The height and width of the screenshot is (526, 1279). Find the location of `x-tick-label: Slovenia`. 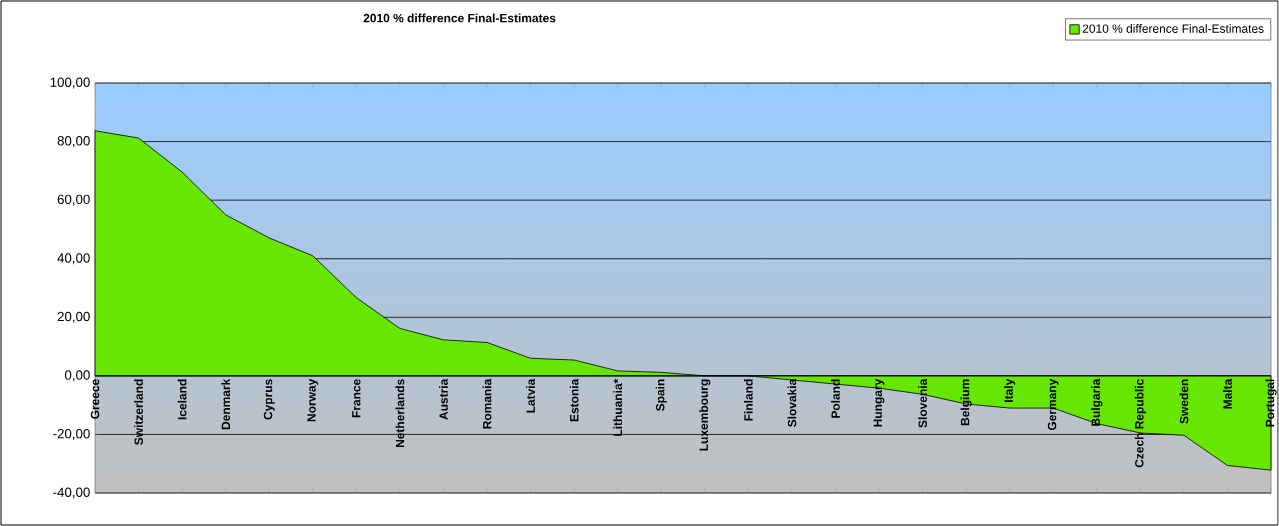

x-tick-label: Slovenia is located at coordinates (922, 403).